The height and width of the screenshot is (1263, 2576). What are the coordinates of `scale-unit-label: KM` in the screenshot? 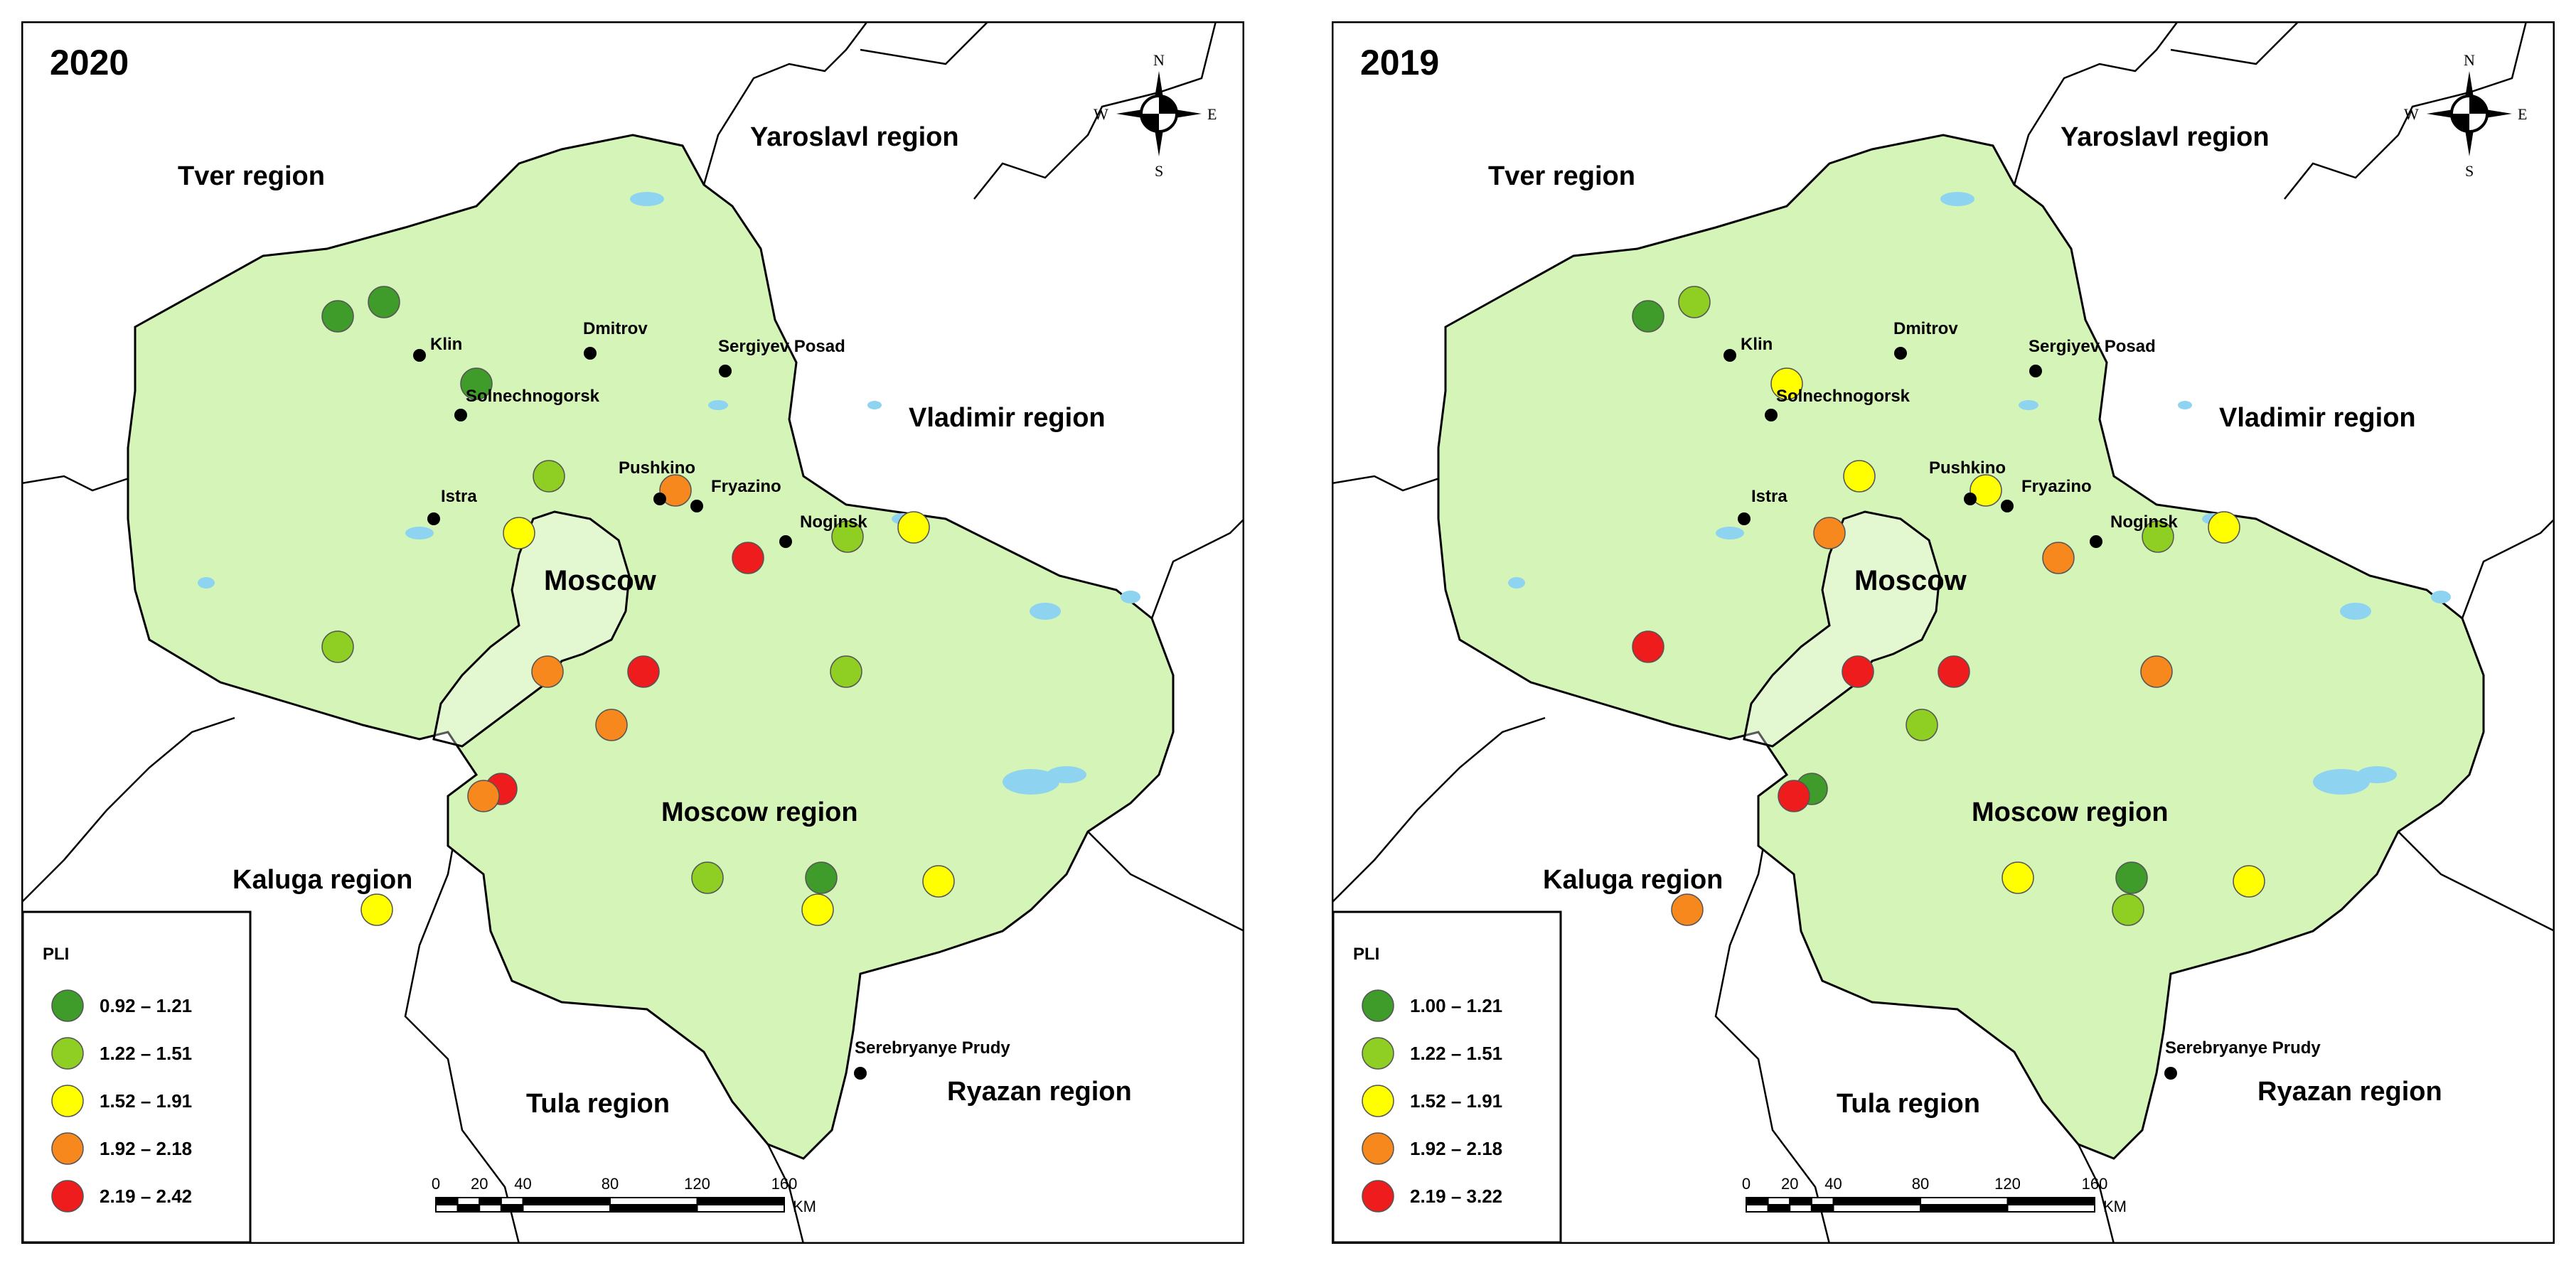 It's located at (804, 1206).